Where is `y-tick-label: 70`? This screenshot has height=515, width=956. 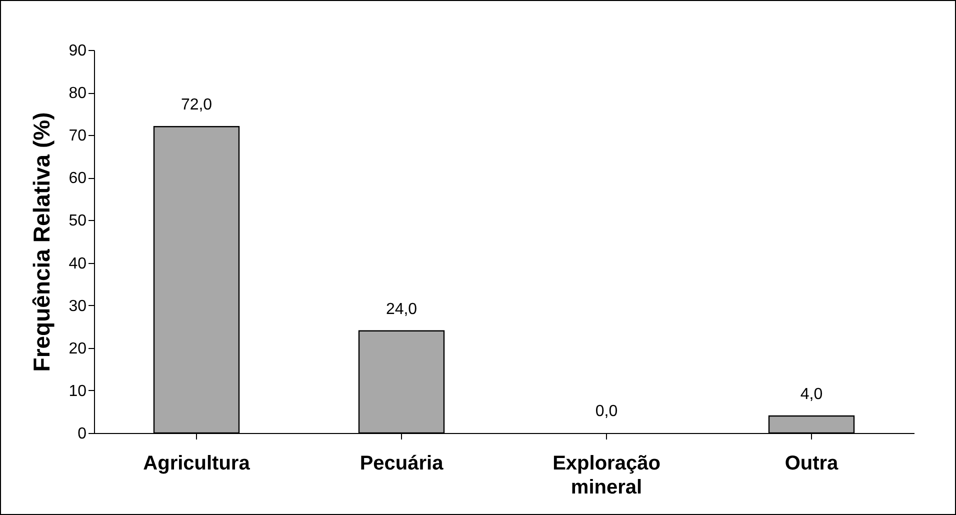 y-tick-label: 70 is located at coordinates (77, 136).